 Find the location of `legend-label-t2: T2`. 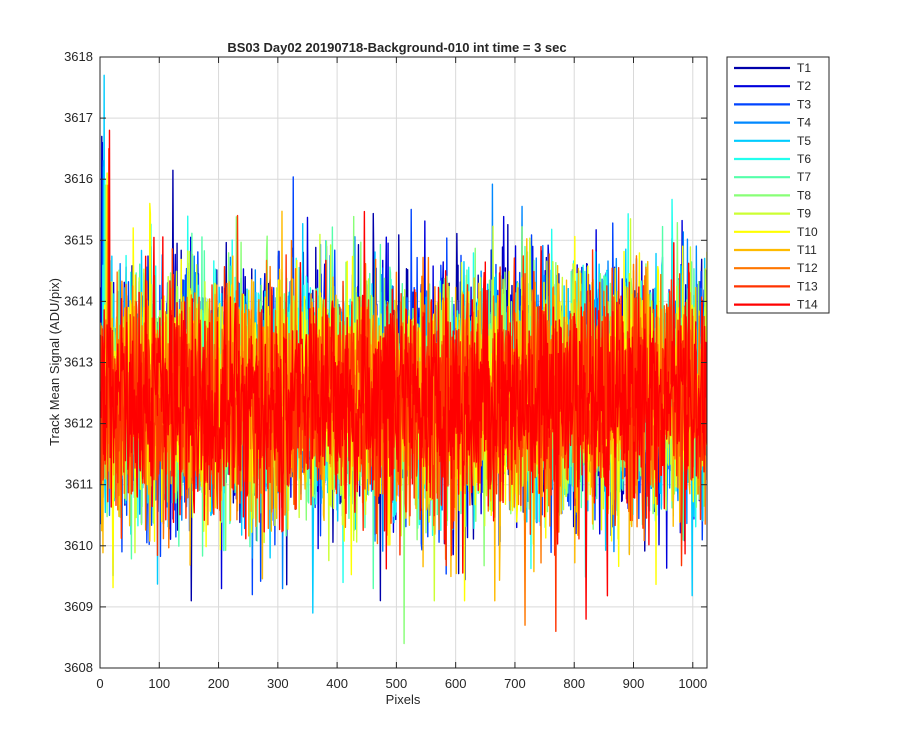

legend-label-t2: T2 is located at coordinates (804, 86).